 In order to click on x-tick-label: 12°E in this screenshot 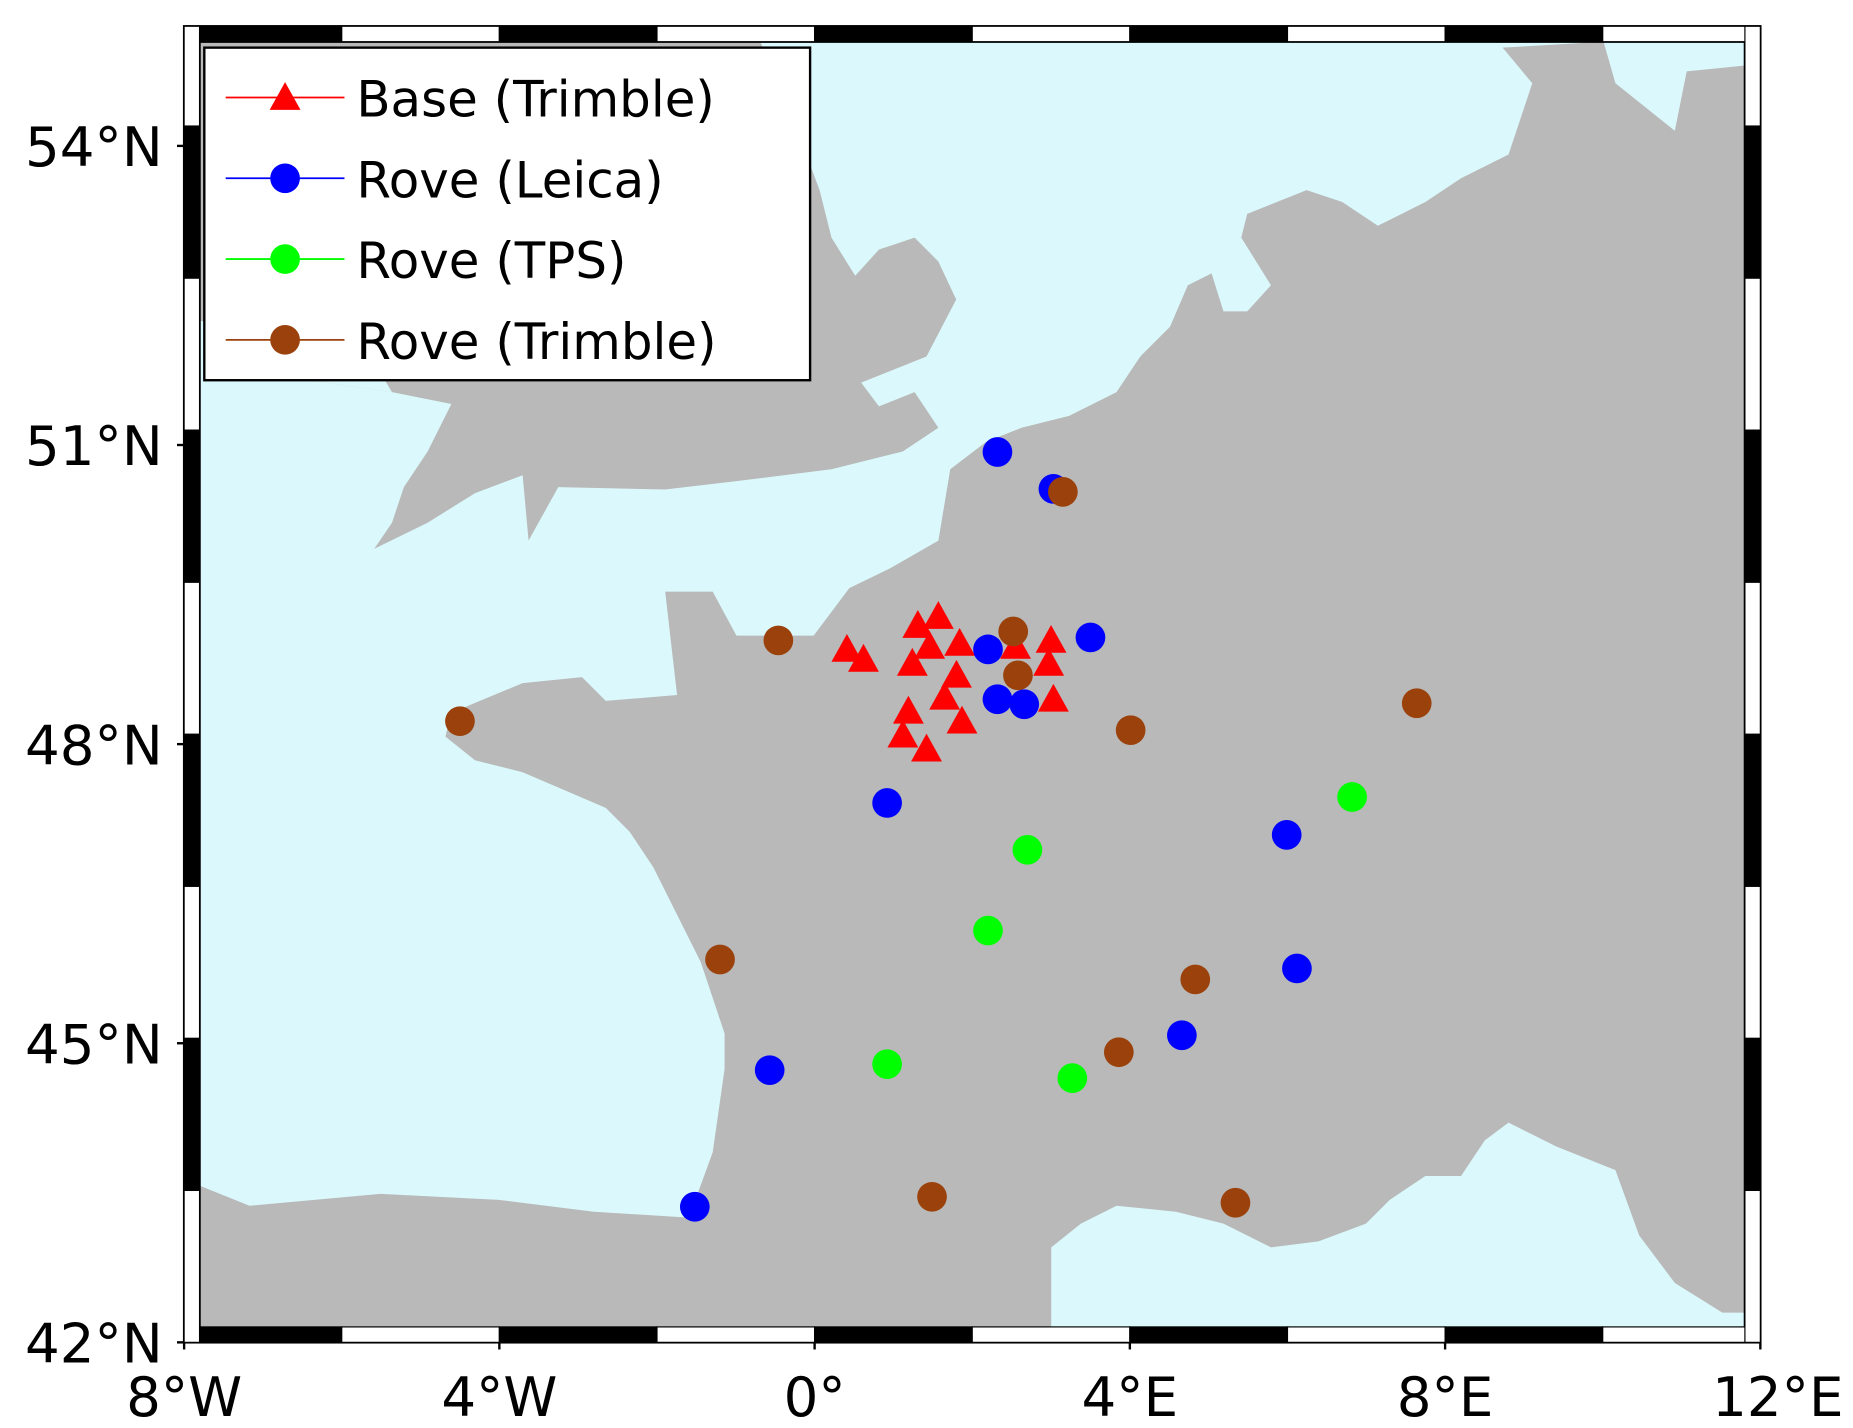, I will do `click(1777, 1396)`.